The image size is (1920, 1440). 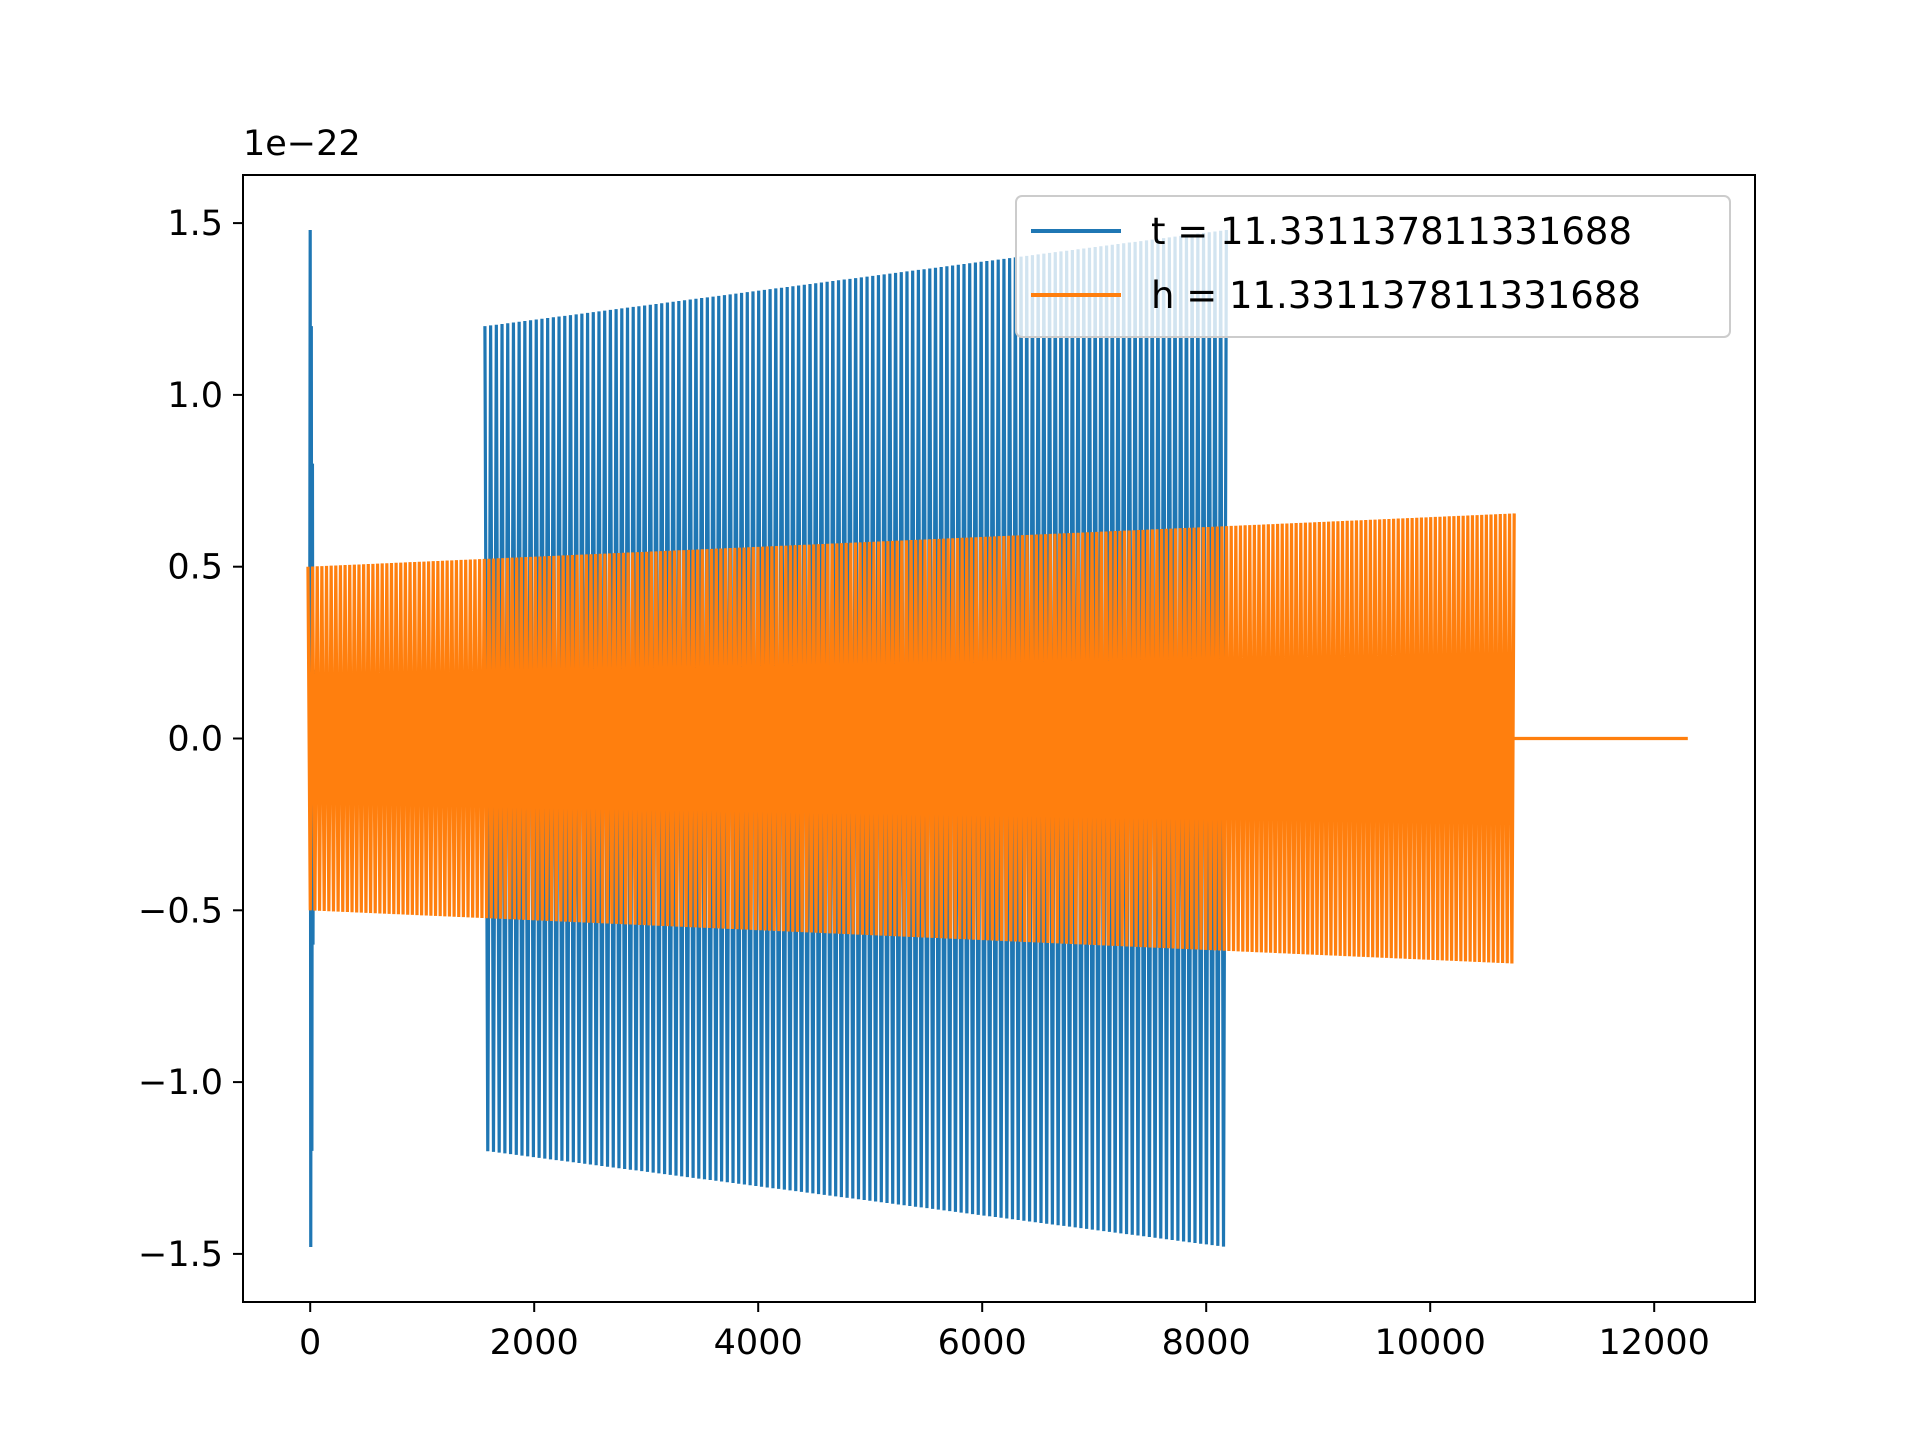 I want to click on legend-label-2: h = 11.331137811331688, so click(x=1396, y=295).